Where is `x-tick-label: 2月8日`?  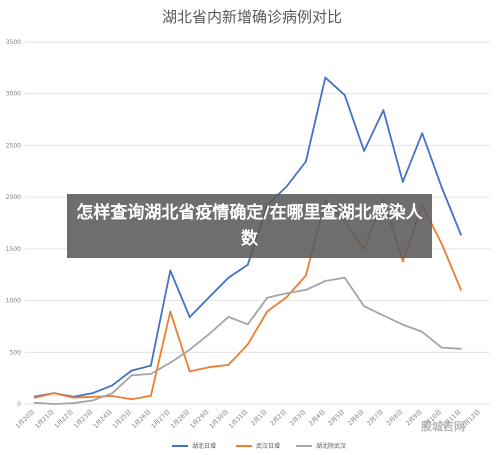
x-tick-label: 2月8日 is located at coordinates (394, 417).